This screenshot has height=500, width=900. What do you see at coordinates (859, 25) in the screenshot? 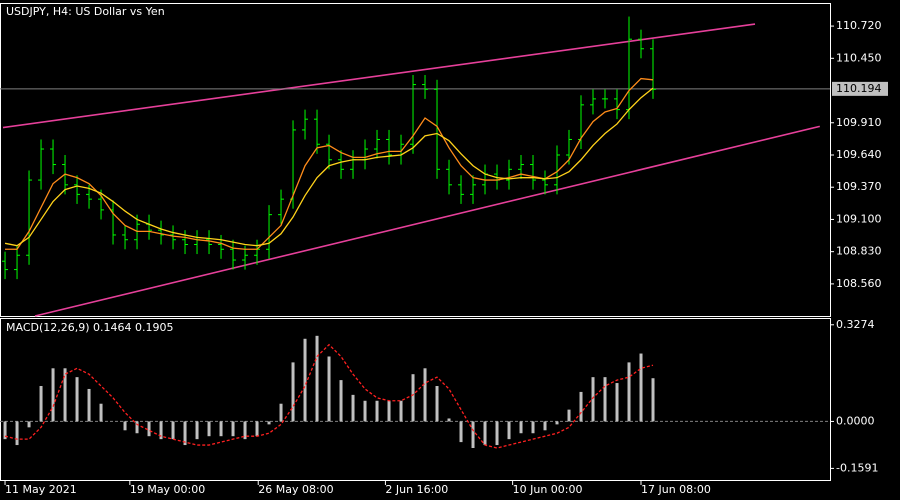
I see `y-tick-label: 110.720` at bounding box center [859, 25].